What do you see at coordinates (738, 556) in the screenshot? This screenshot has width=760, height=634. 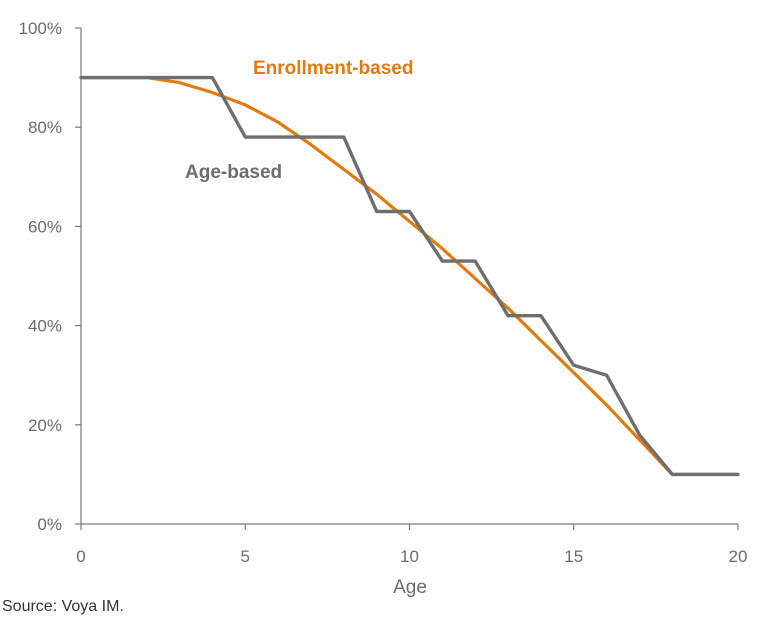 I see `x-tick-label: 20` at bounding box center [738, 556].